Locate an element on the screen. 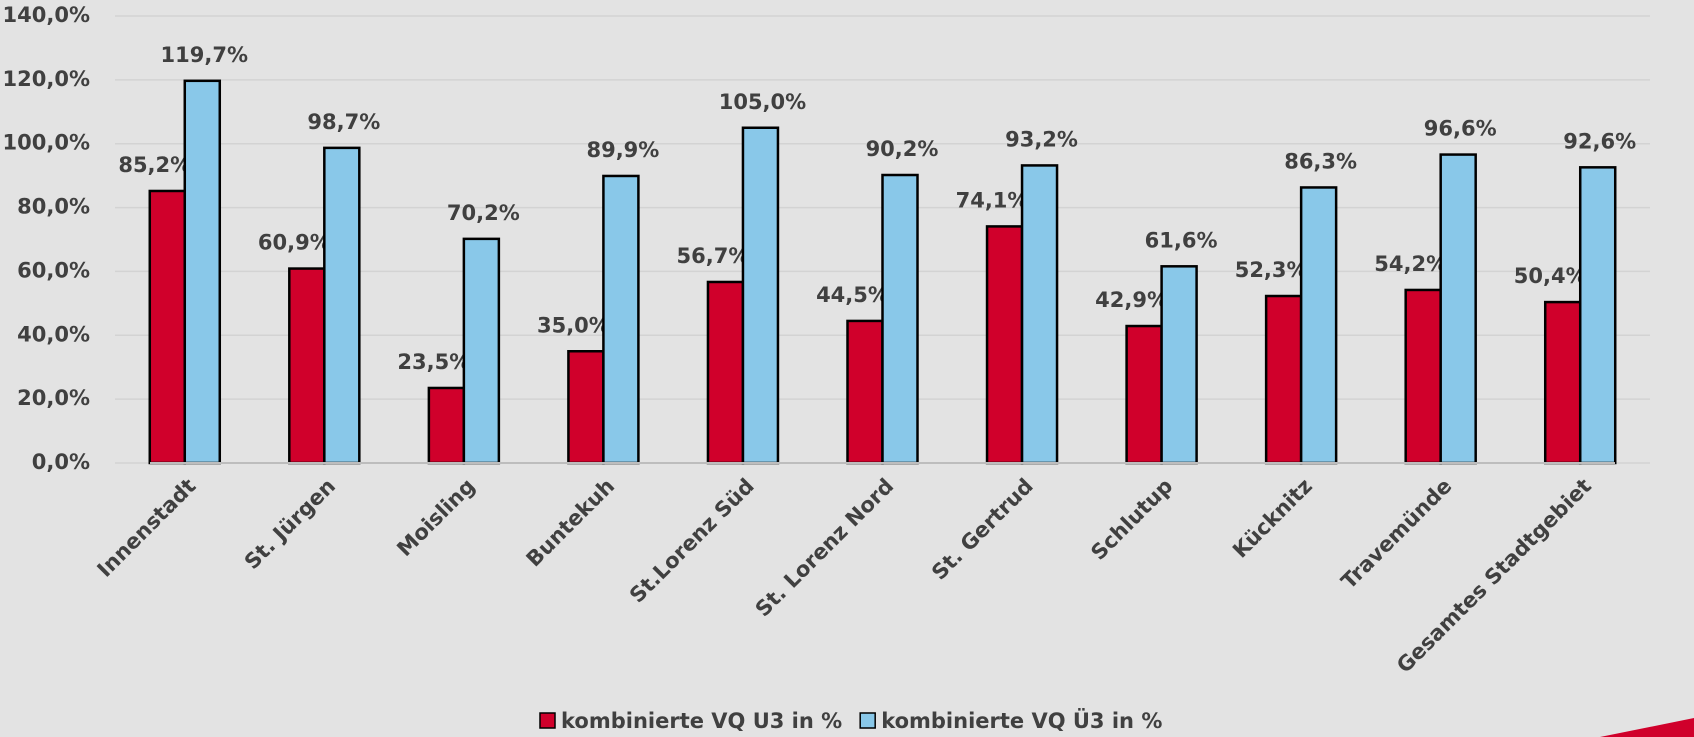  data-label: 92,6% is located at coordinates (1599, 141).